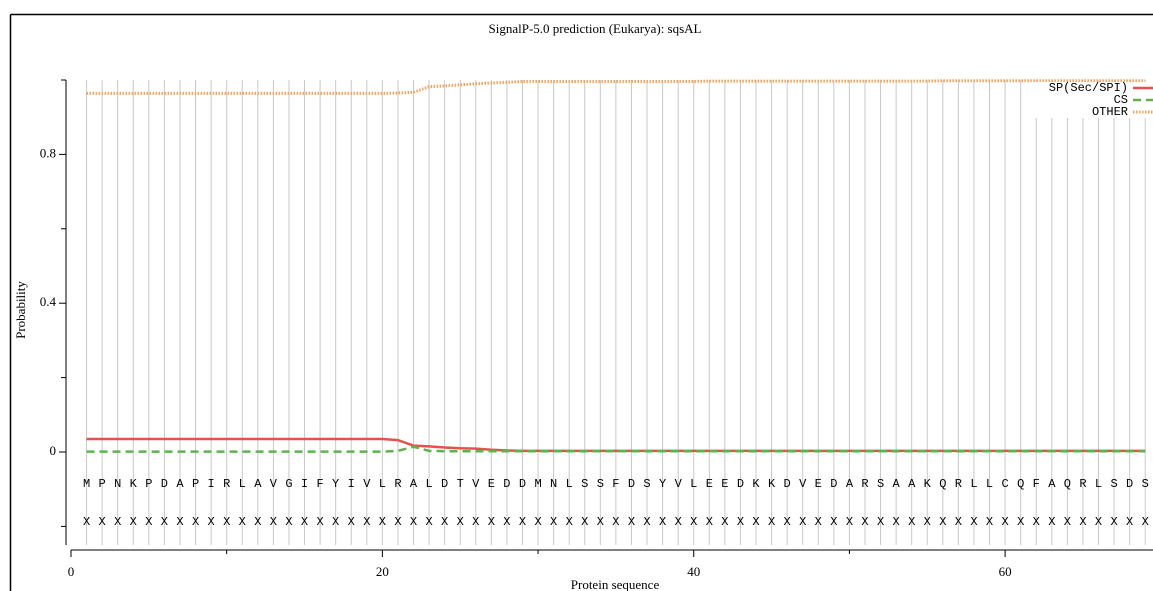 Image resolution: width=1153 pixels, height=591 pixels. I want to click on residue: G, so click(288, 484).